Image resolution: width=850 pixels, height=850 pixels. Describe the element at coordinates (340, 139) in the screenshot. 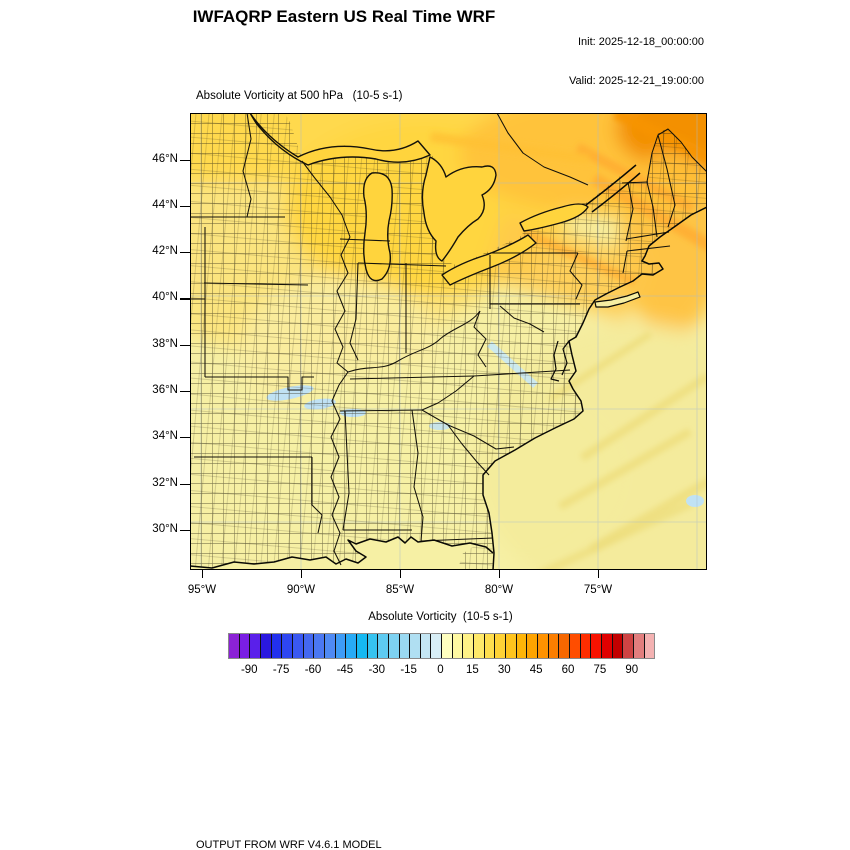

I see `lake-superior` at that location.